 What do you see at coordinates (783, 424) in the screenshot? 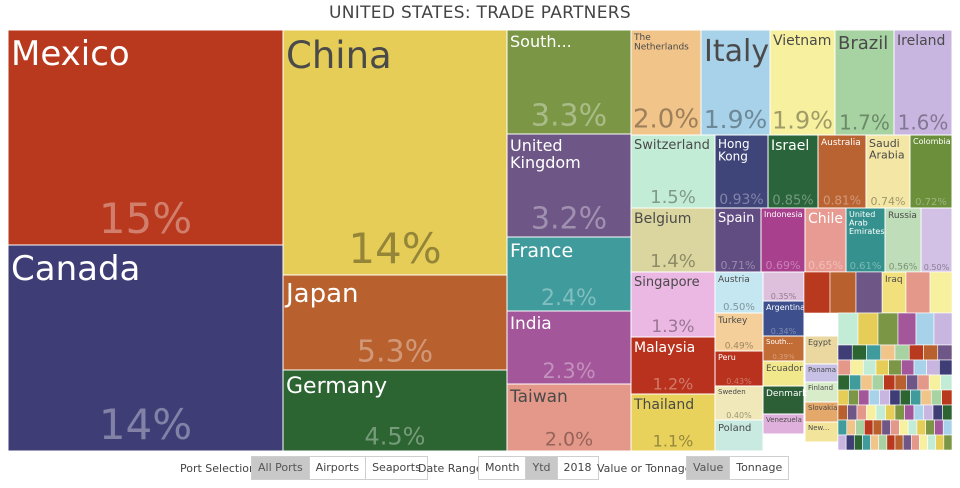
I see `tile-venezuela: Venezuela` at bounding box center [783, 424].